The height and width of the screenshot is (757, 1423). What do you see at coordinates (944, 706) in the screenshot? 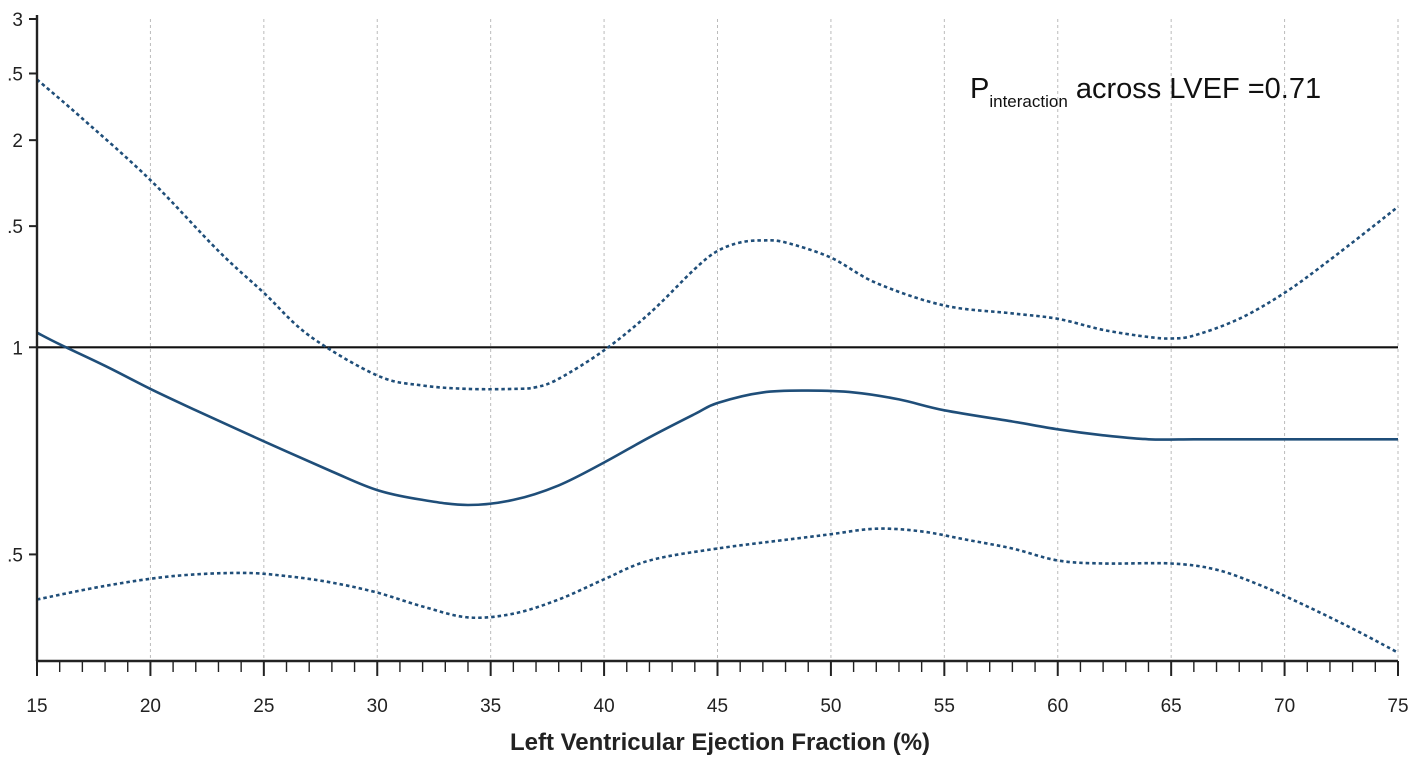
I see `x-tick-label-55: 55` at bounding box center [944, 706].